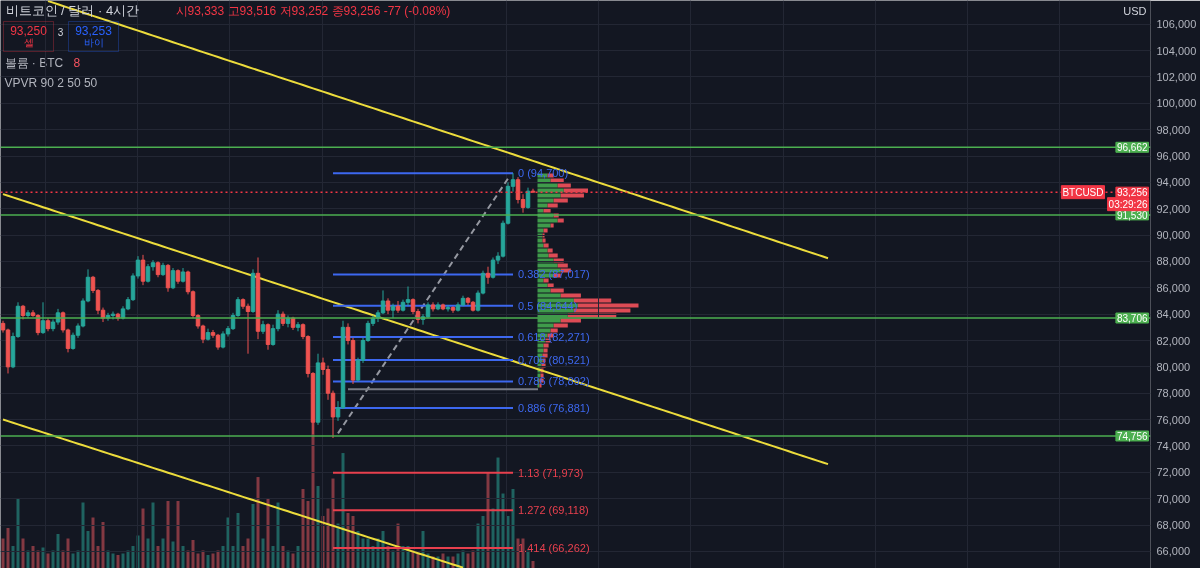 Image resolution: width=1200 pixels, height=568 pixels. Describe the element at coordinates (548, 305) in the screenshot. I see `series-label: 0.5 (84,644)` at that location.